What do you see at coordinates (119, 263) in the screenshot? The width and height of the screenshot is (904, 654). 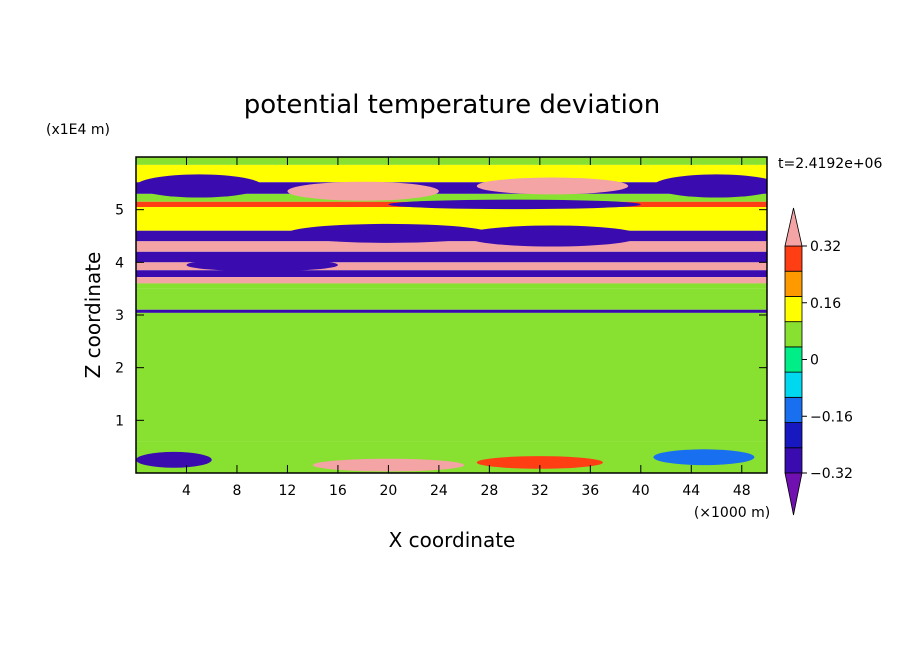 I see `y-tick-label: 4` at bounding box center [119, 263].